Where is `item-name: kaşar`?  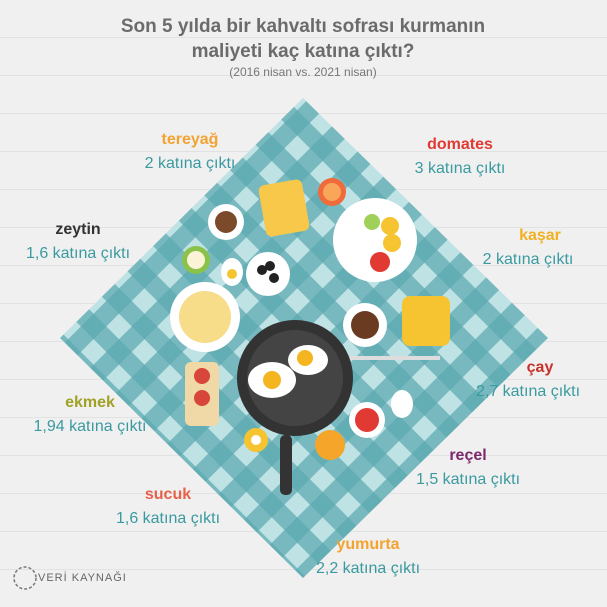
item-name: kaşar is located at coordinates (540, 235).